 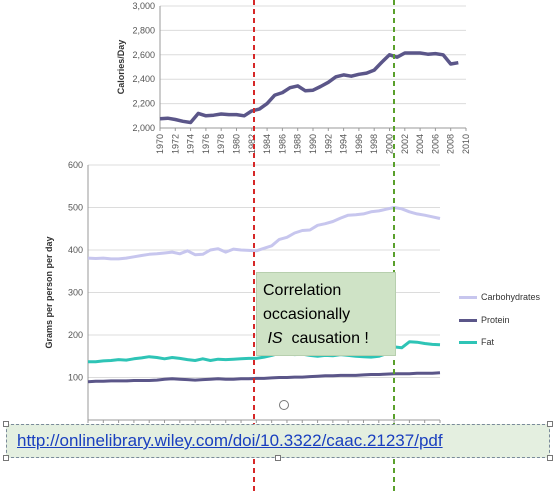 I want to click on grams-series-carbohydrates, so click(x=264, y=233).